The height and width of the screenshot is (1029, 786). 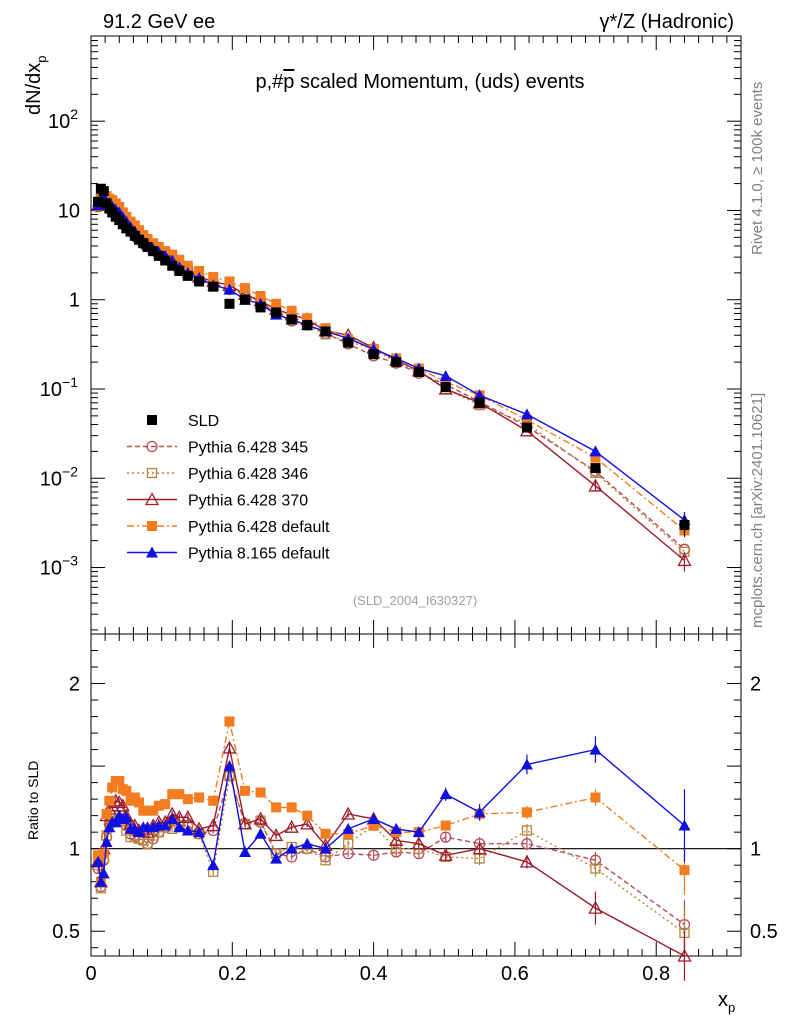 What do you see at coordinates (59, 476) in the screenshot?
I see `main-y-tick-label: 10⁻²` at bounding box center [59, 476].